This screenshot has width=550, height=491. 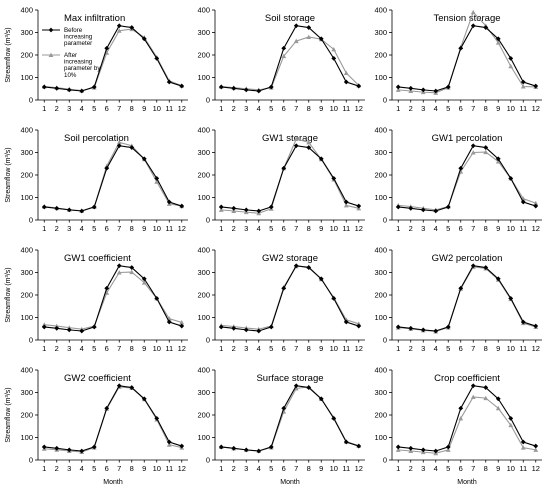 I want to click on x-tick-label: 5, so click(x=271, y=348).